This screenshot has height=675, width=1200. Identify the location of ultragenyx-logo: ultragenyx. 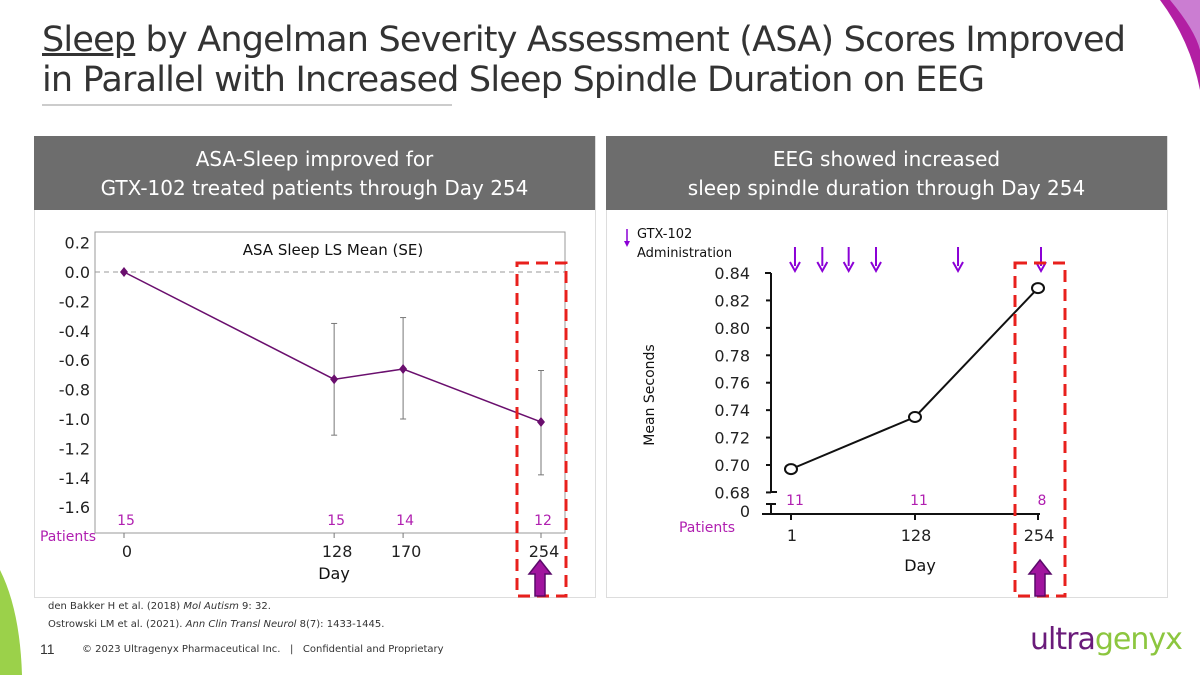
(1106, 639).